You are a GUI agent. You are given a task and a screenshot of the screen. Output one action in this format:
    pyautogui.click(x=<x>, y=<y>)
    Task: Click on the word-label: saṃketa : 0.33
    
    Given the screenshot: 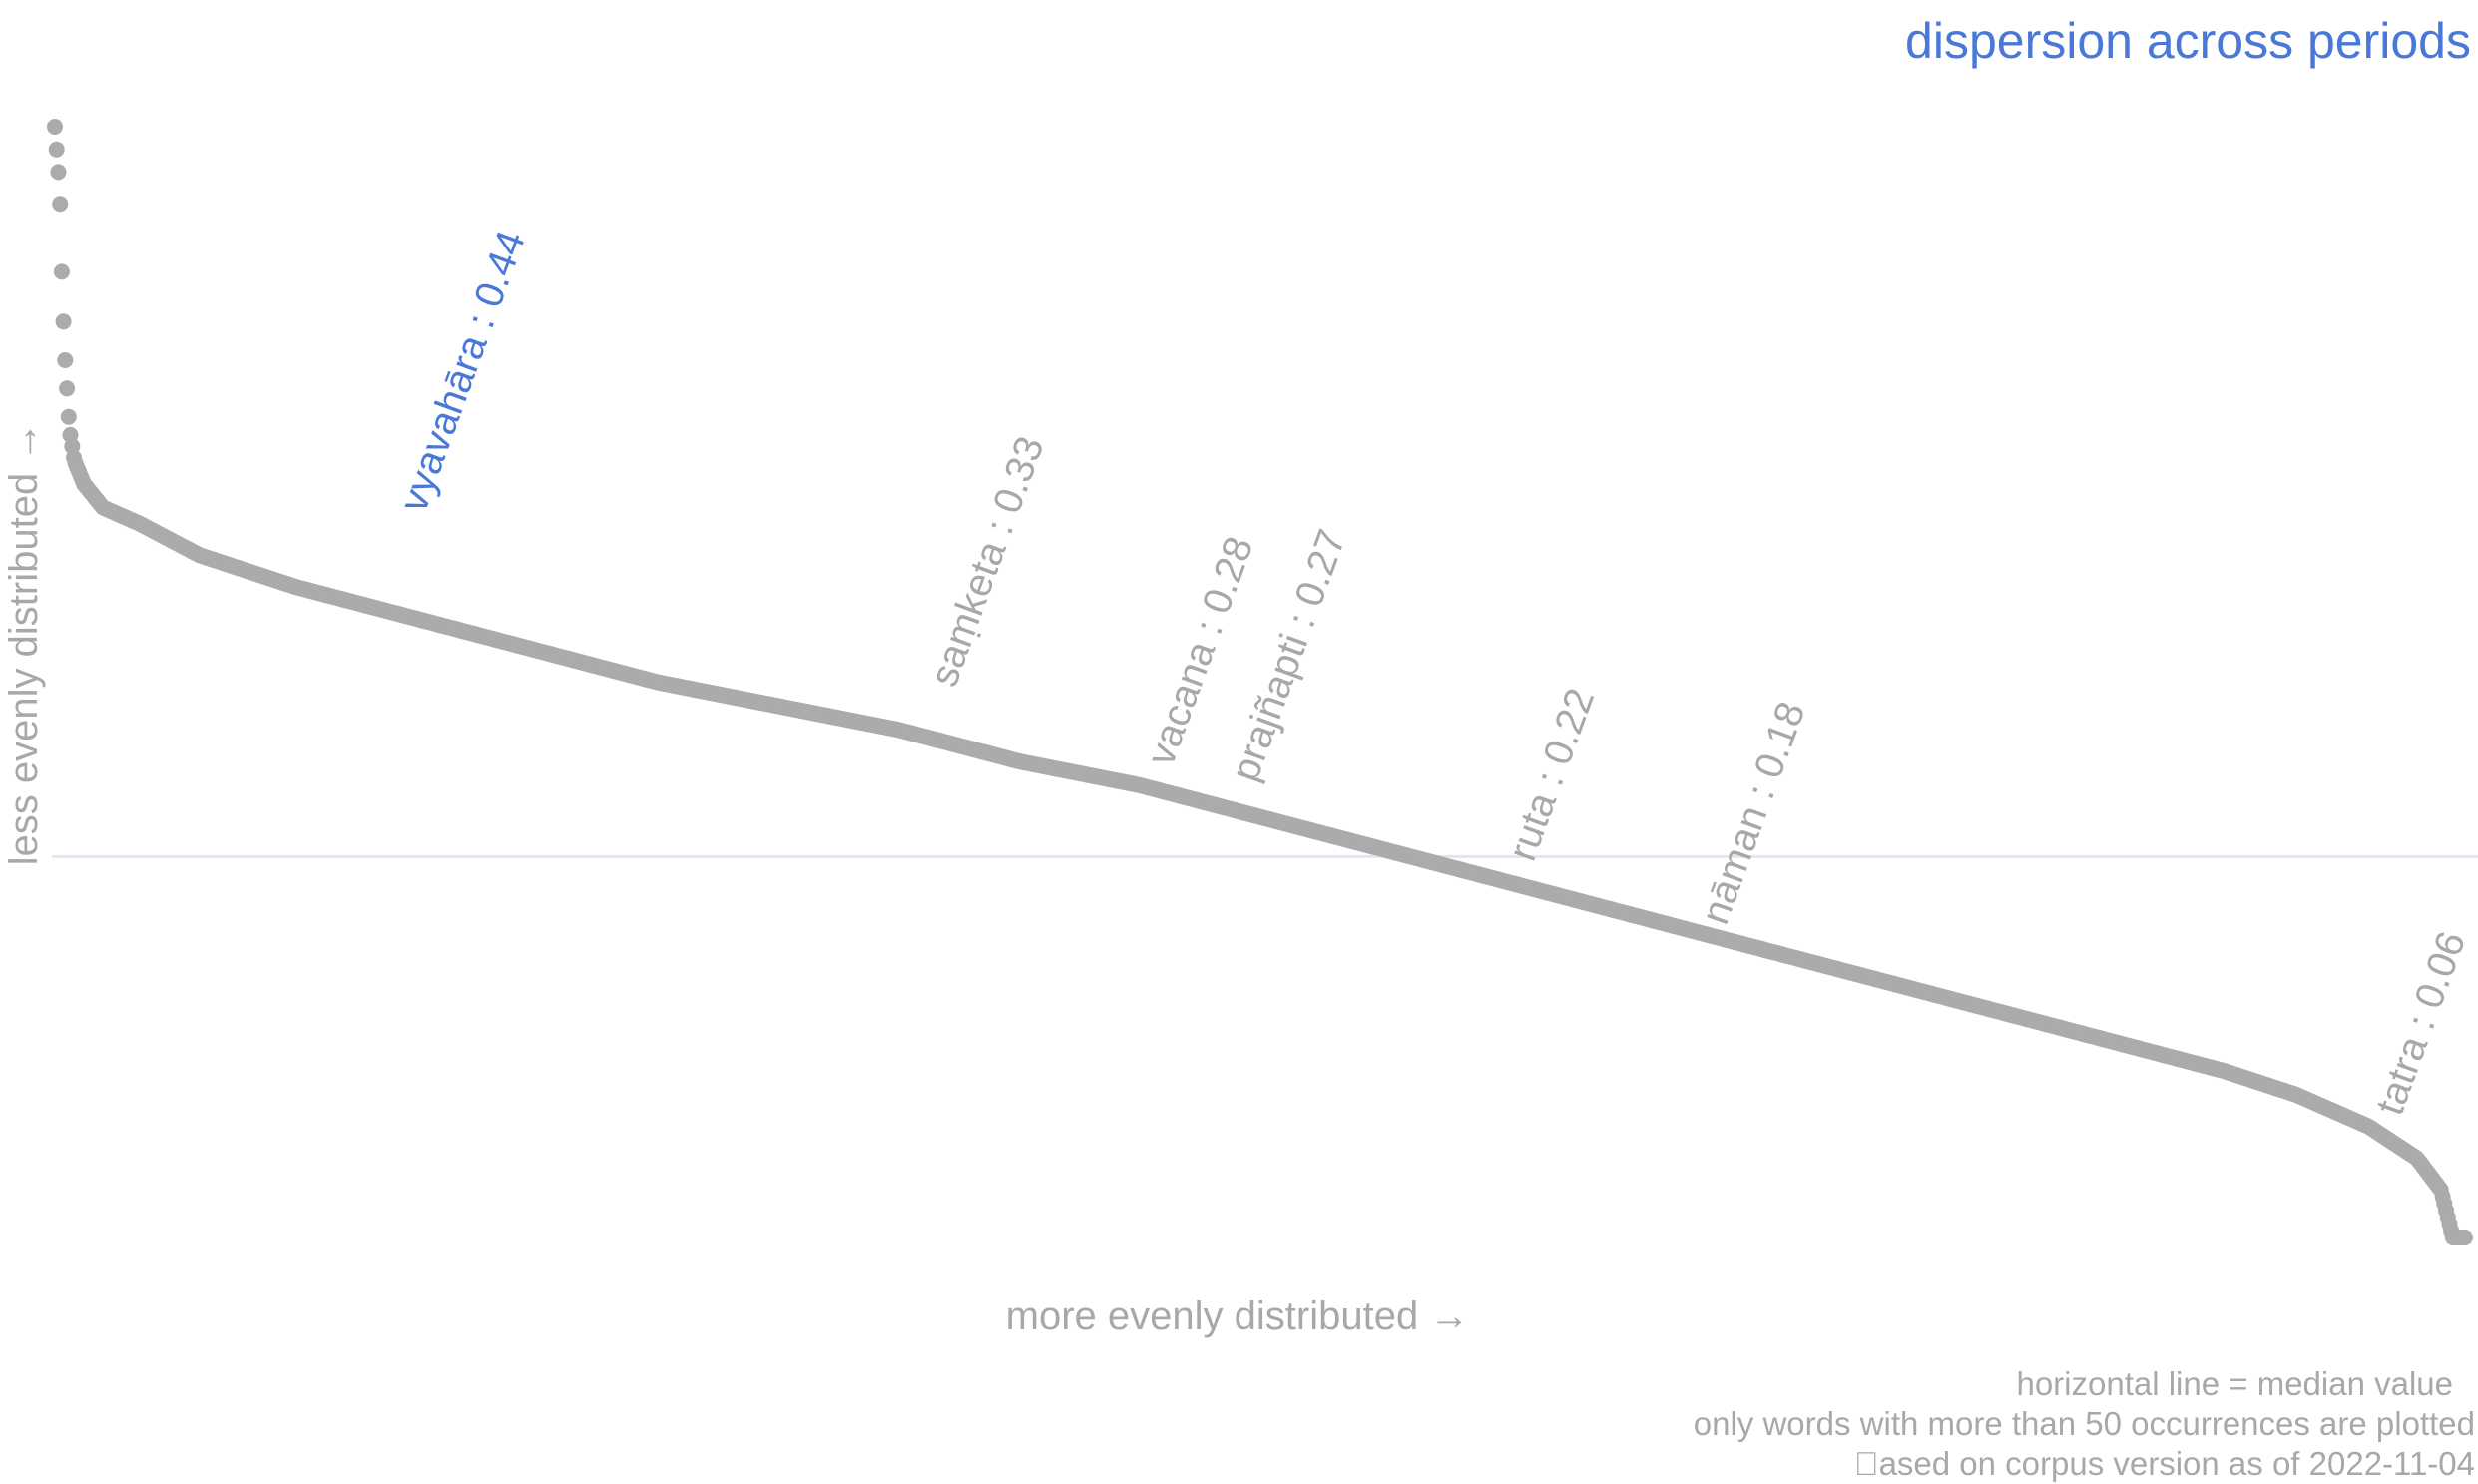 What is the action you would take?
    pyautogui.click(x=987, y=562)
    